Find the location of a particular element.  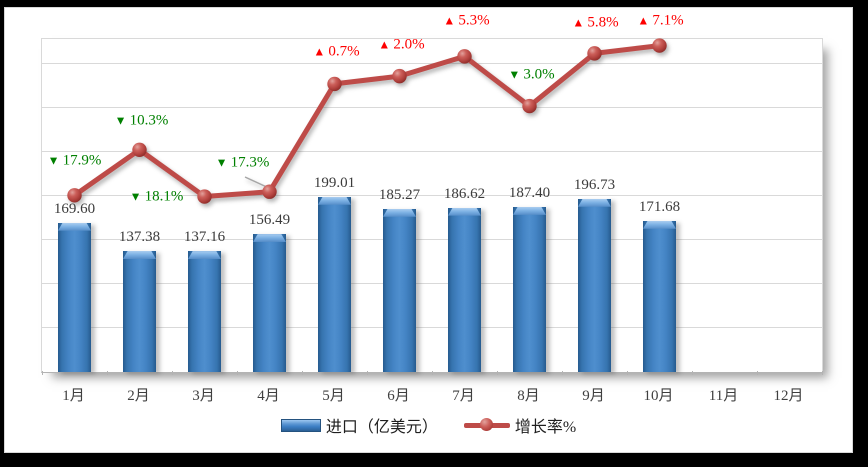

bar-3月 is located at coordinates (204, 311).